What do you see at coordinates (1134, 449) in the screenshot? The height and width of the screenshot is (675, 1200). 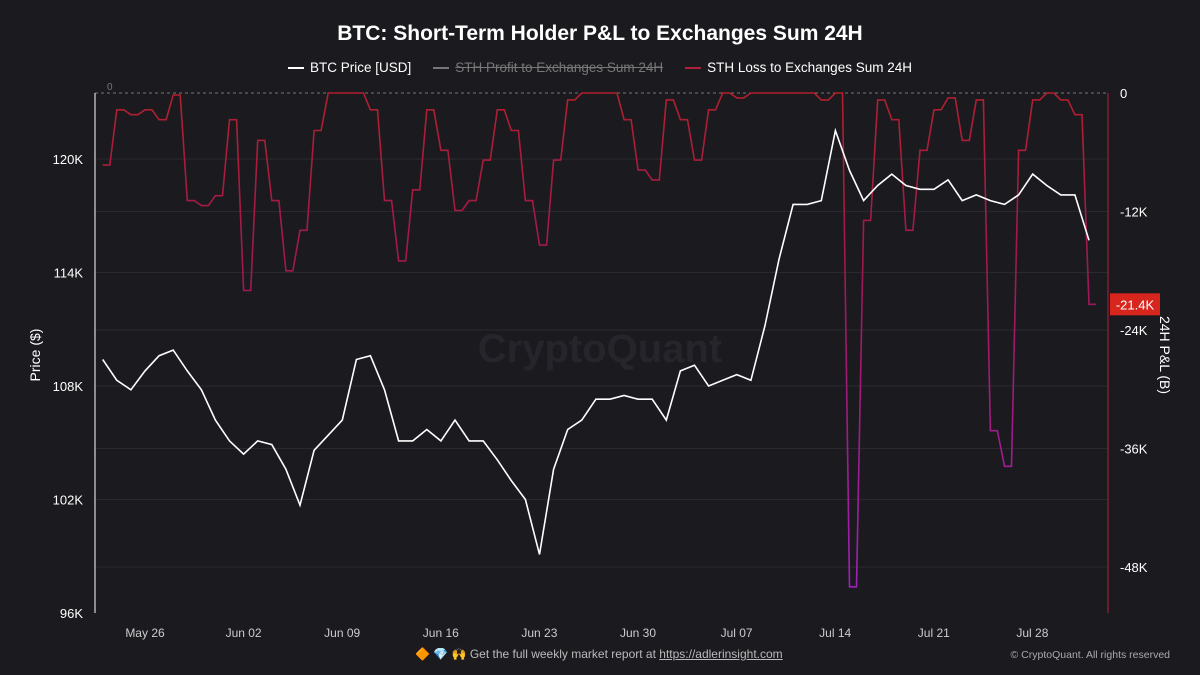 I see `right-tick-label: -36K` at bounding box center [1134, 449].